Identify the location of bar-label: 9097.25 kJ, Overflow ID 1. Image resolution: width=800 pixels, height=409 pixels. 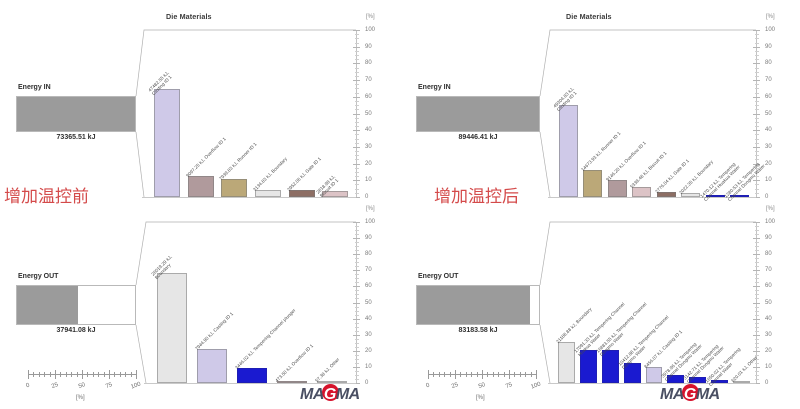
(206, 158).